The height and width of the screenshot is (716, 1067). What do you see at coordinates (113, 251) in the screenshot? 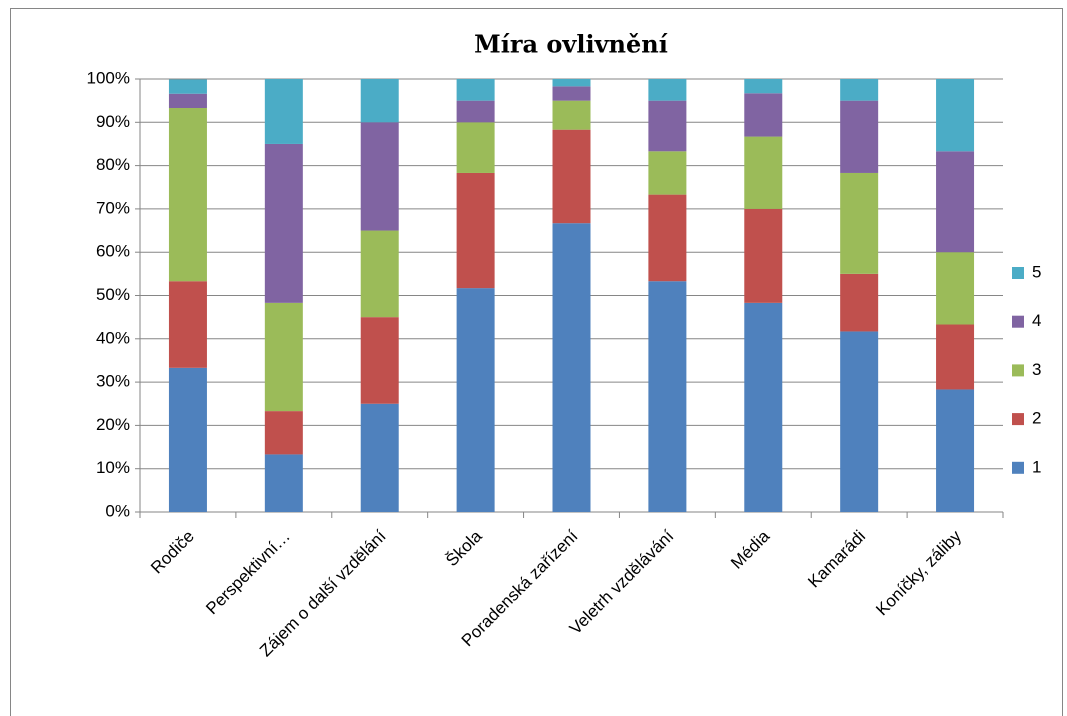
I see `y-tick-label: 60%` at bounding box center [113, 251].